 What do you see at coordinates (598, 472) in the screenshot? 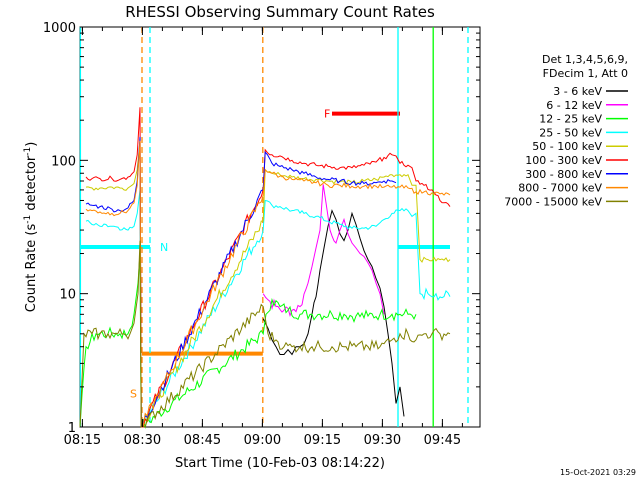
I see `generation-timestamp: 15-Oct-2021 03:29` at bounding box center [598, 472].